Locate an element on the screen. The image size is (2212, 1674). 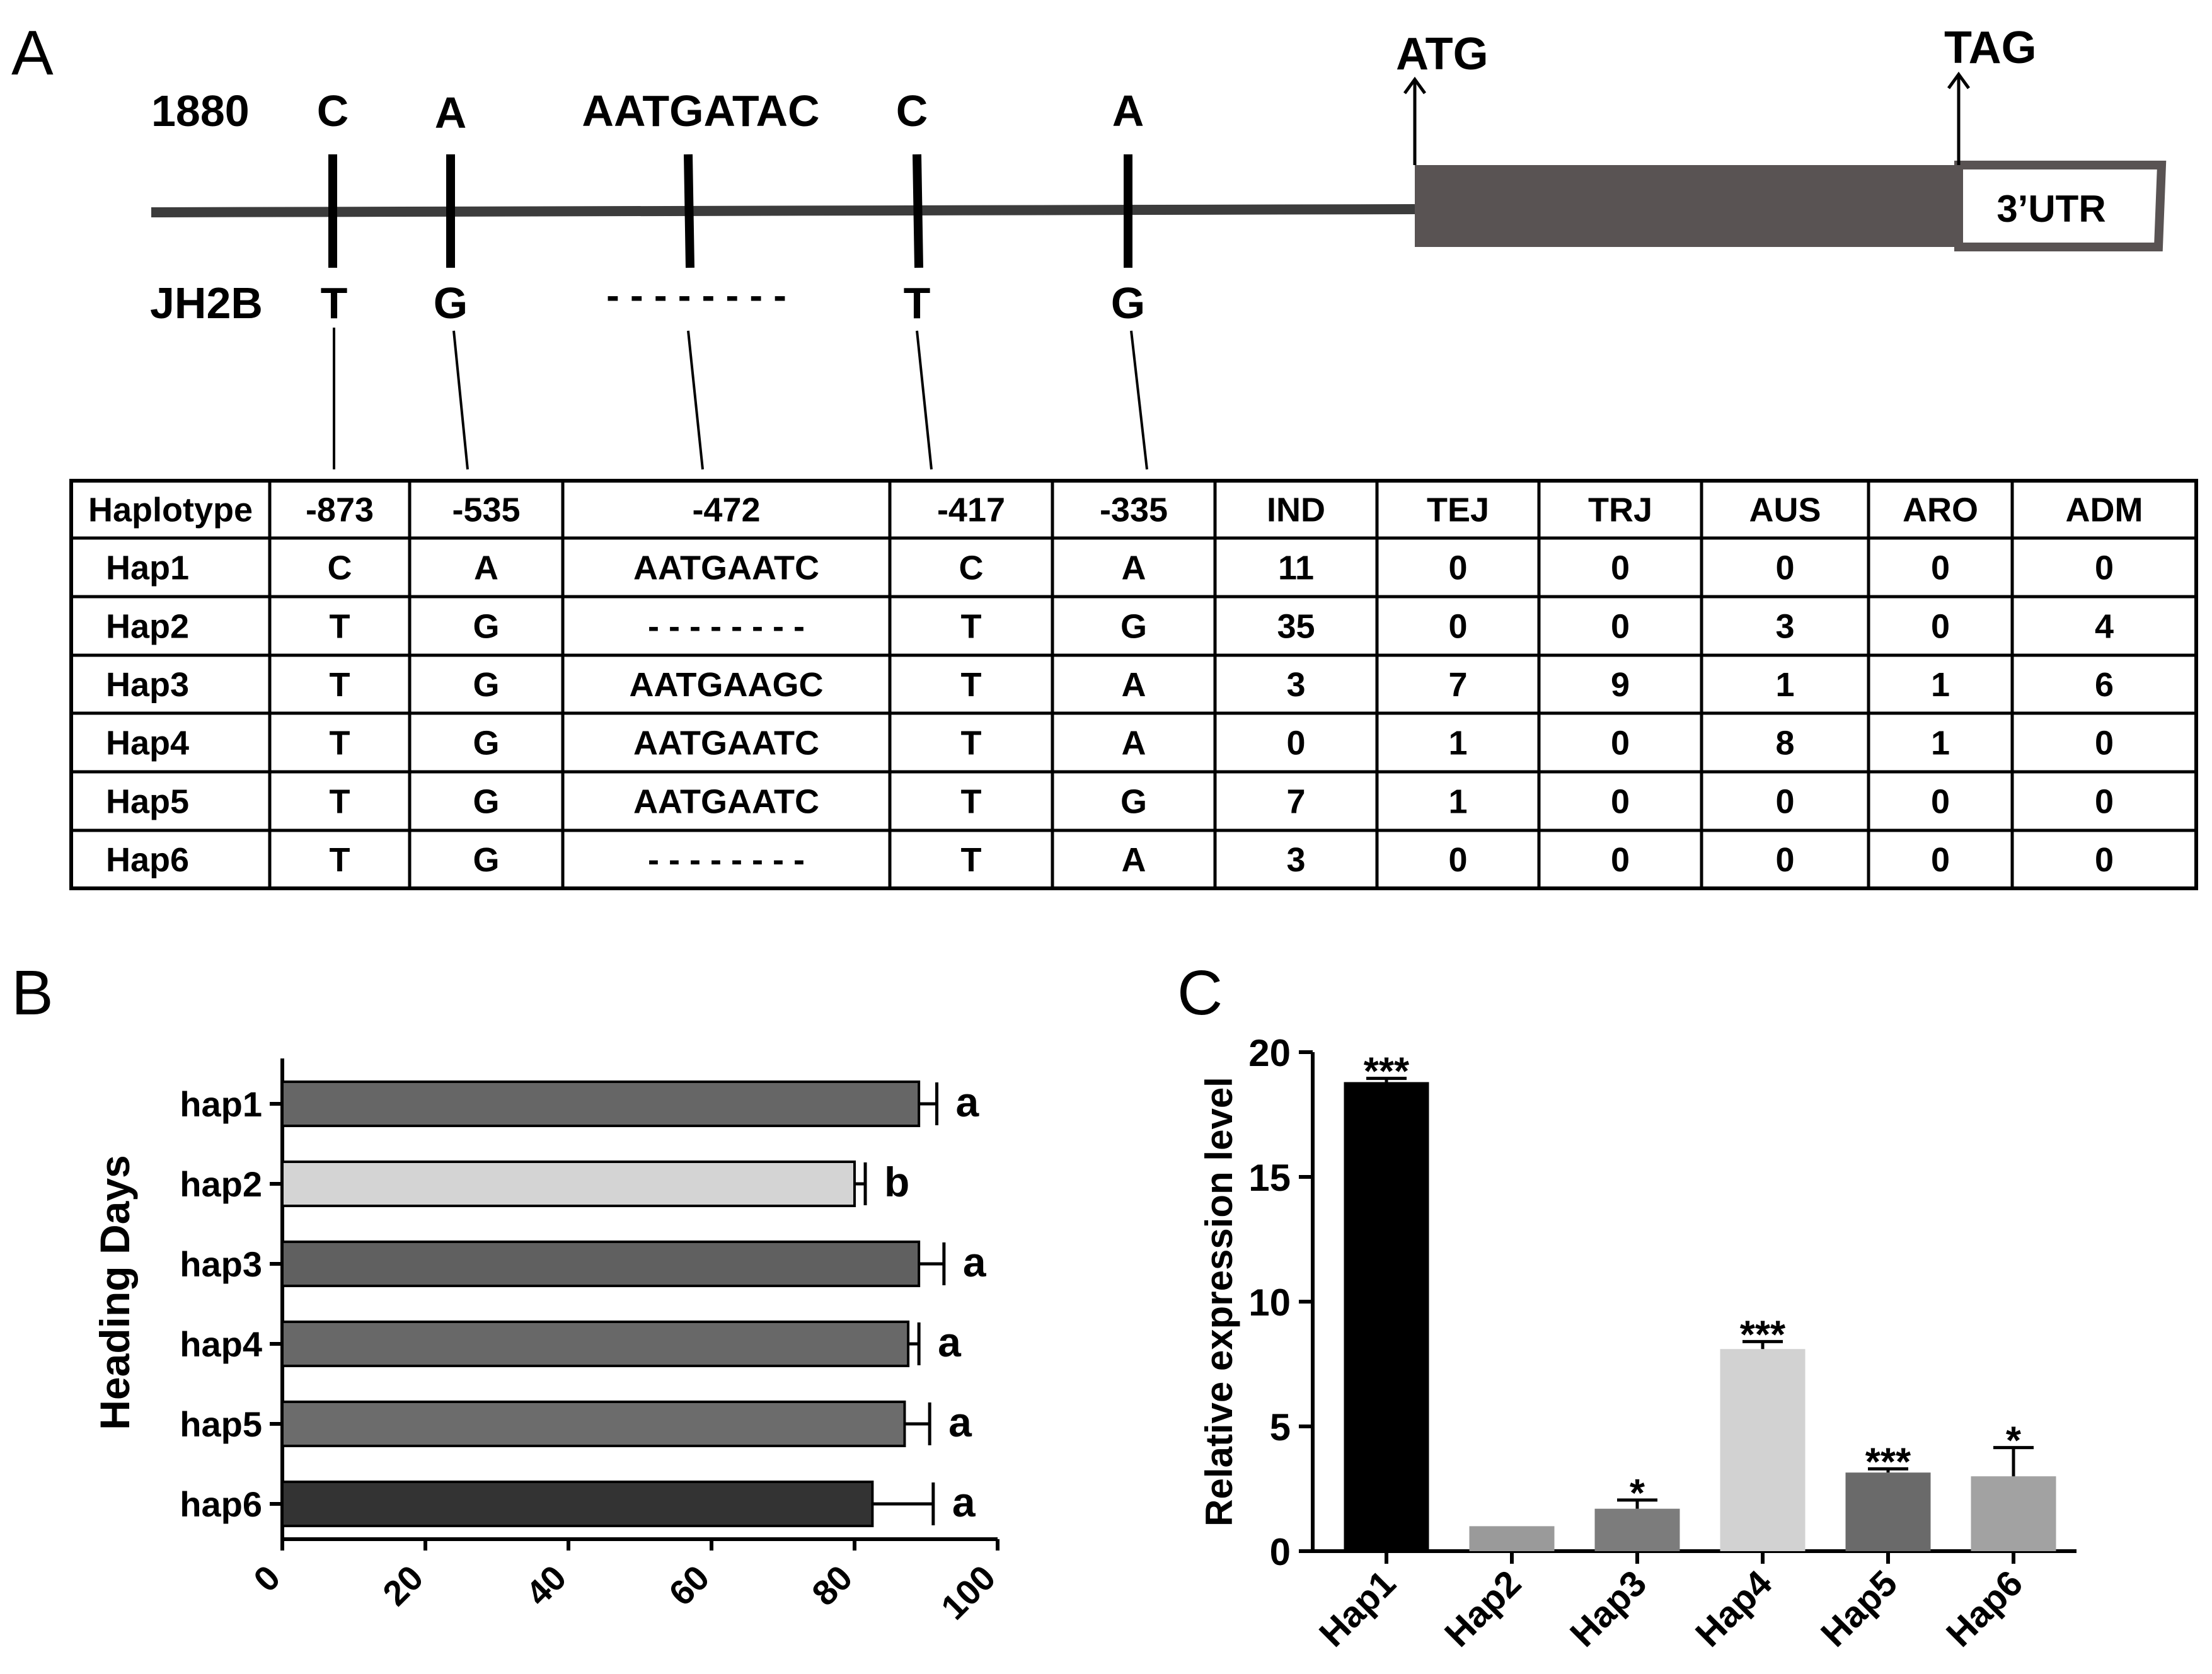
table-cell: 6 is located at coordinates (2104, 685).